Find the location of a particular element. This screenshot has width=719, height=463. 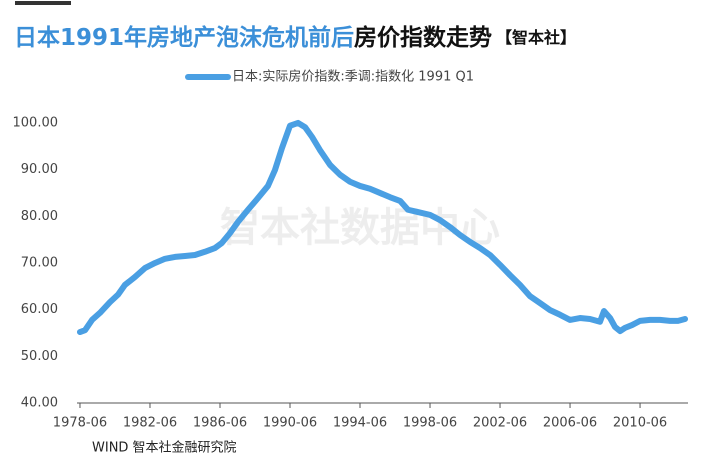

y-tick-label: 40.00 is located at coordinates (39, 403).